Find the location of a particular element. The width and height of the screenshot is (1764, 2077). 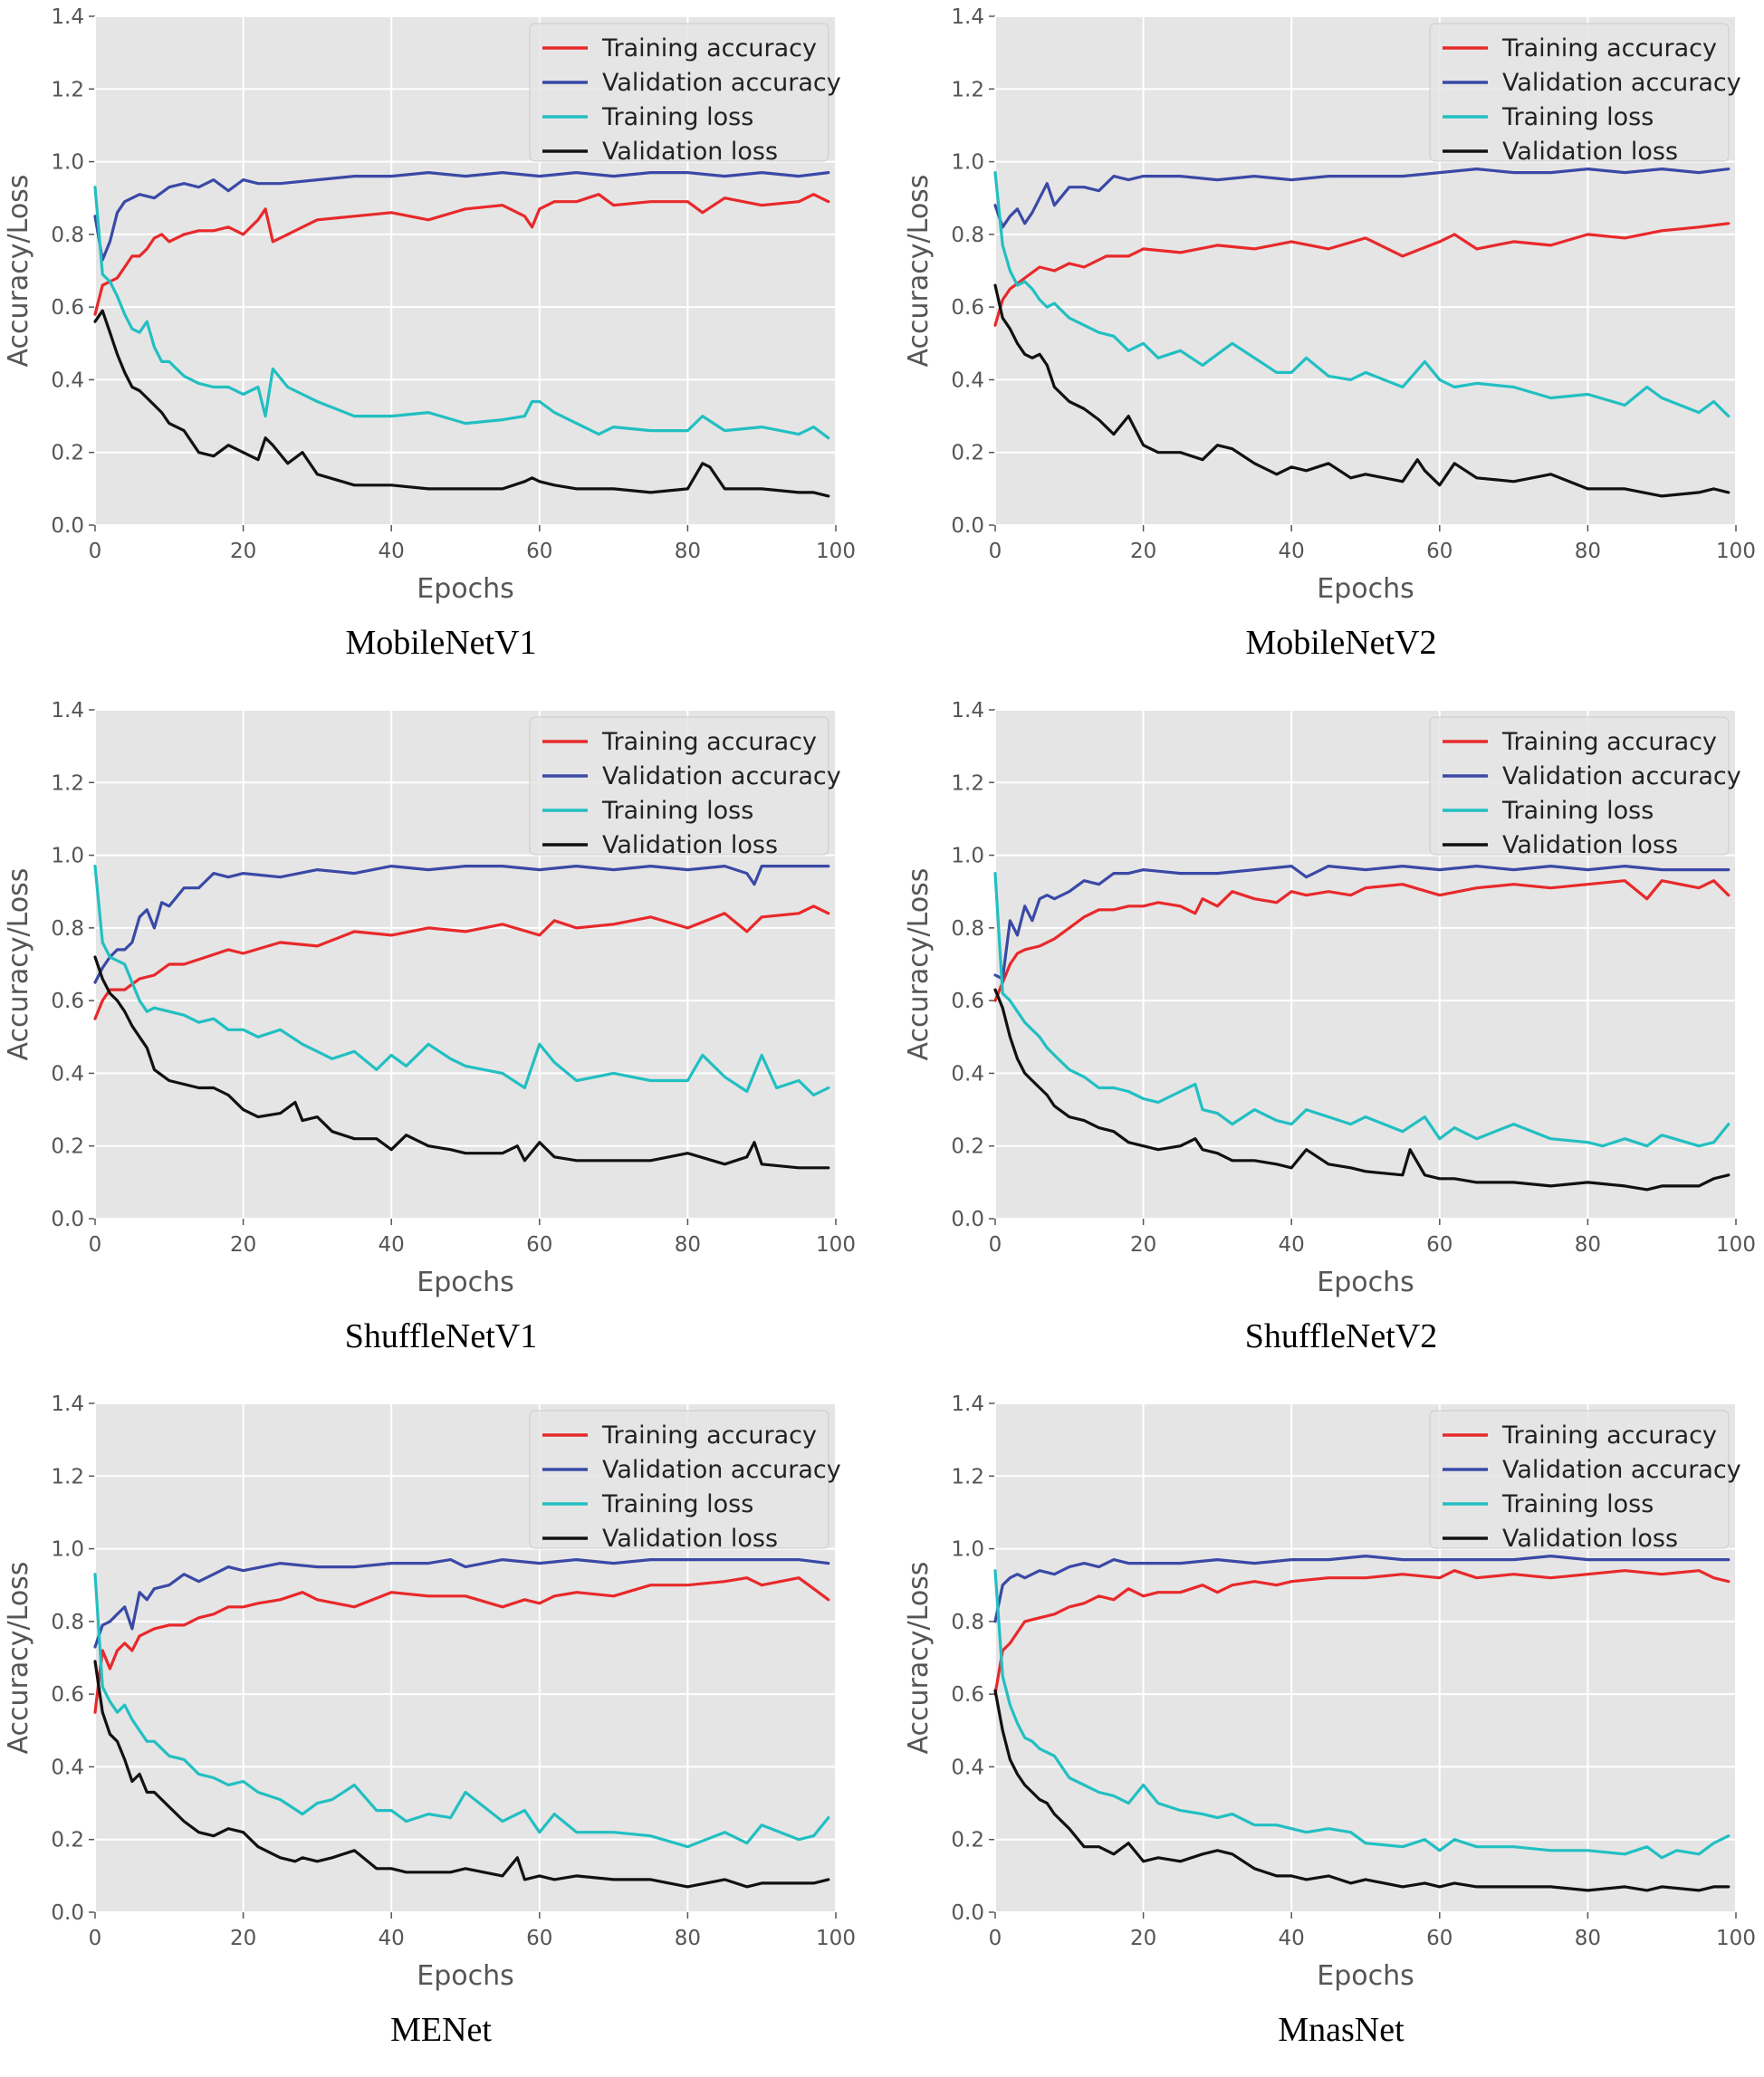

chart-caption: MobileNetV1 is located at coordinates (441, 643).